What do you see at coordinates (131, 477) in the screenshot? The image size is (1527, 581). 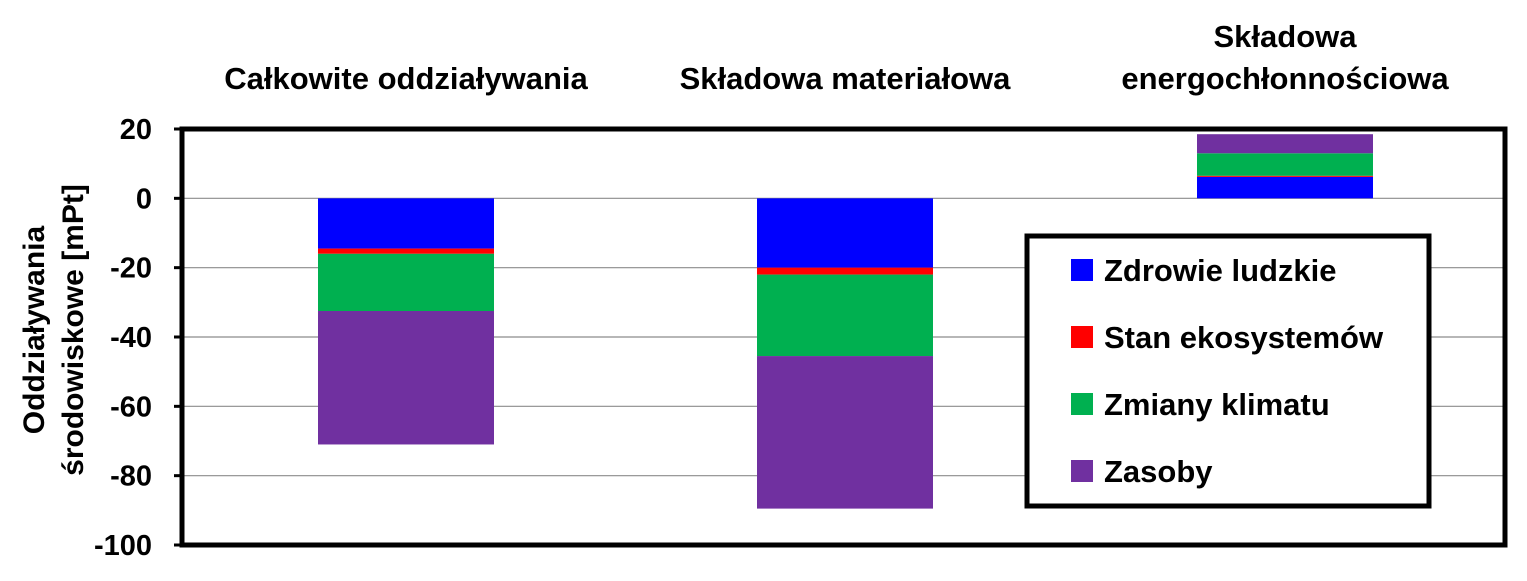 I see `y-tick-label: -80` at bounding box center [131, 477].